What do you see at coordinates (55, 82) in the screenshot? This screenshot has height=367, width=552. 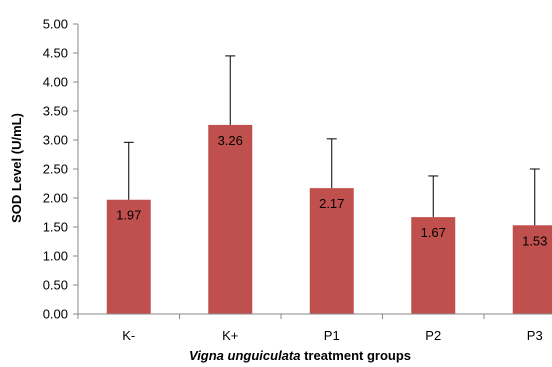 I see `y-tick-label: 4.00` at bounding box center [55, 82].